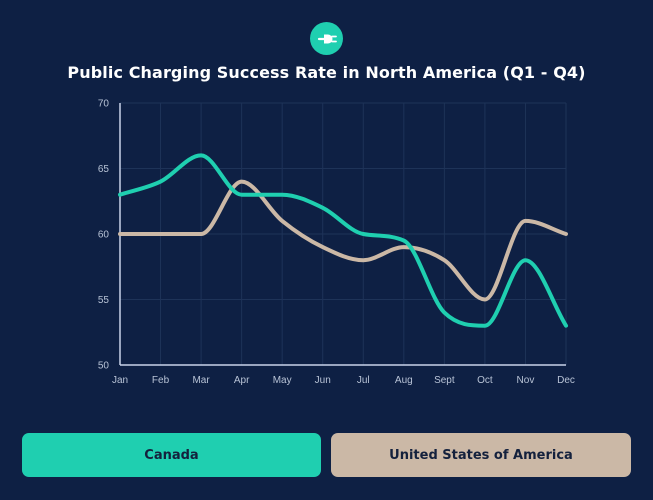 The width and height of the screenshot is (653, 500). What do you see at coordinates (201, 380) in the screenshot?
I see `x-tick-label: Mar` at bounding box center [201, 380].